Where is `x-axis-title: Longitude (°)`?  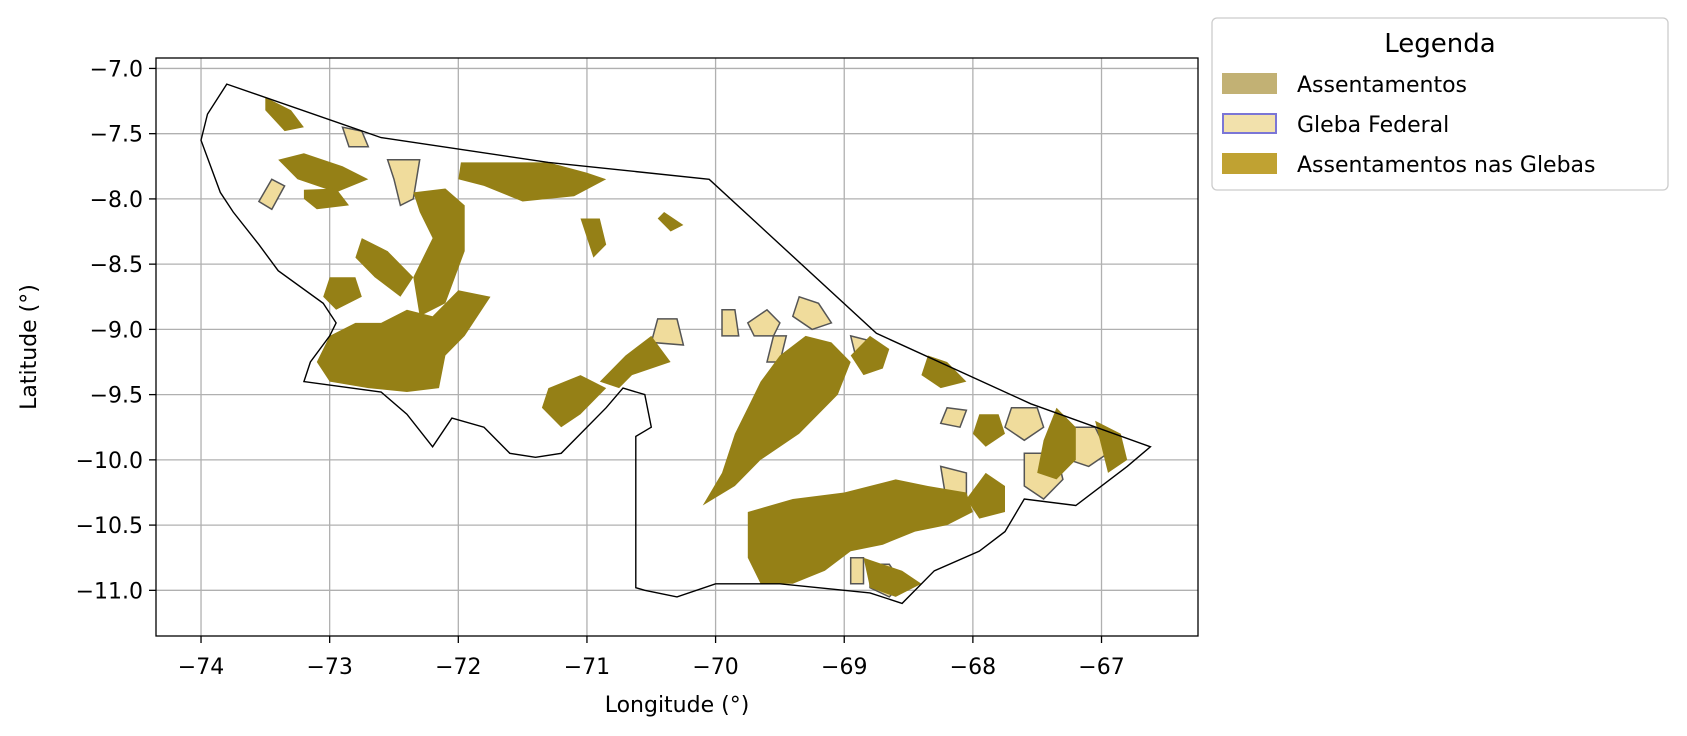
x-axis-title: Longitude (°) is located at coordinates (677, 705).